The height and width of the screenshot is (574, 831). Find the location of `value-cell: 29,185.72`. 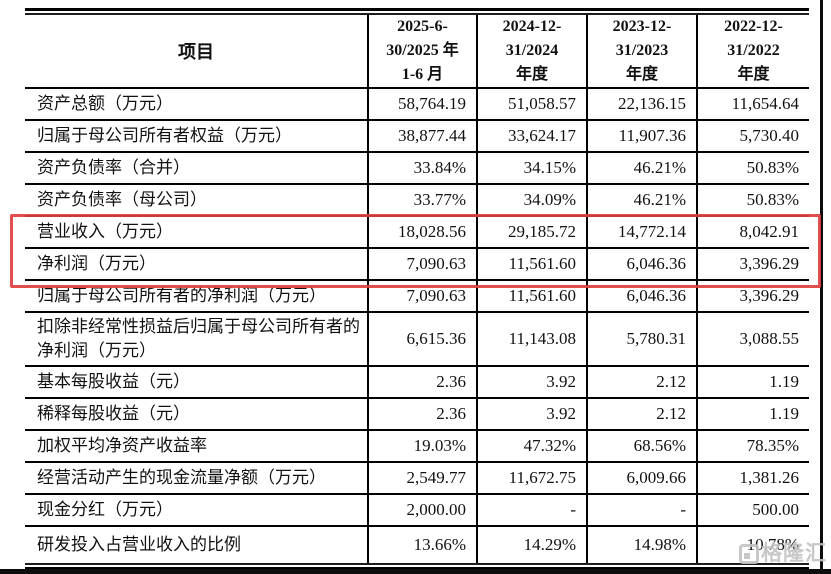

value-cell: 29,185.72 is located at coordinates (532, 232).